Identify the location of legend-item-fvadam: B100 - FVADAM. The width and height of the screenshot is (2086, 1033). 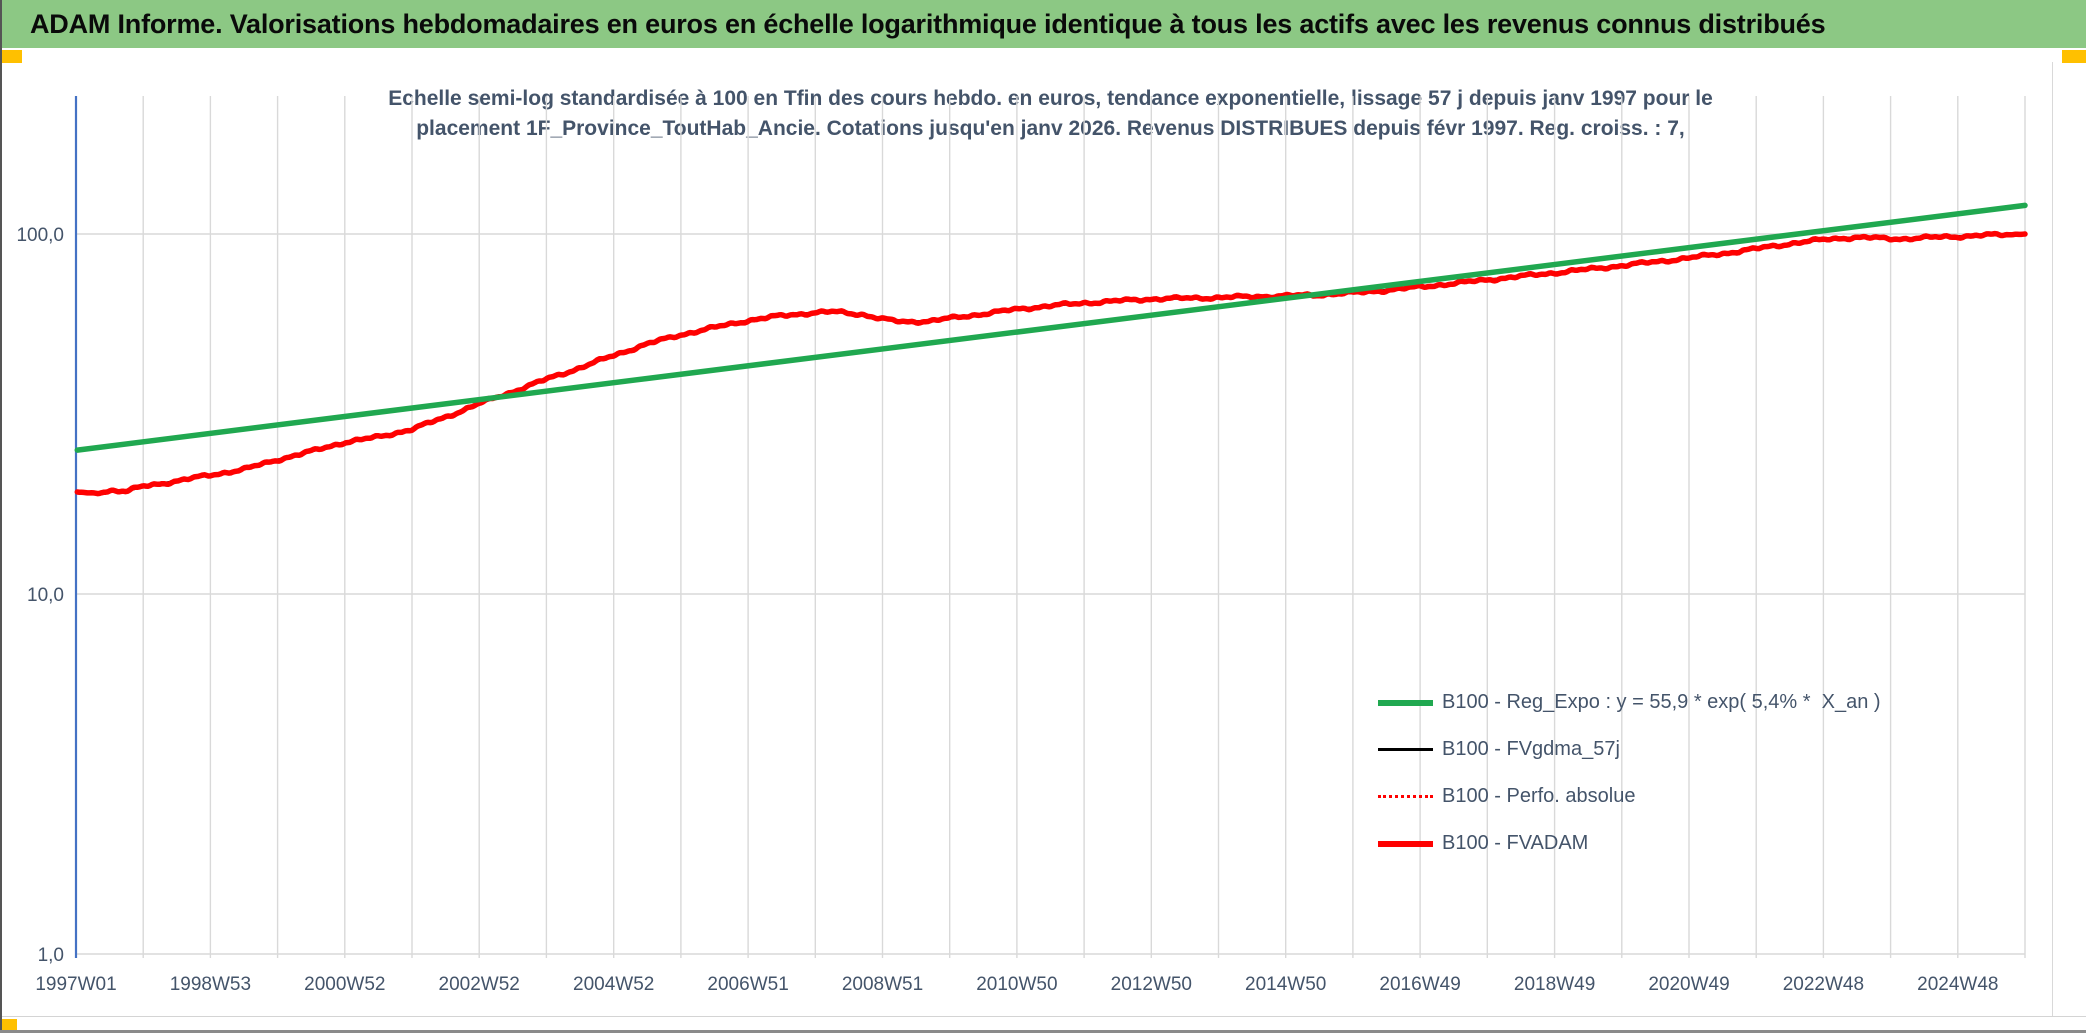
(1629, 843).